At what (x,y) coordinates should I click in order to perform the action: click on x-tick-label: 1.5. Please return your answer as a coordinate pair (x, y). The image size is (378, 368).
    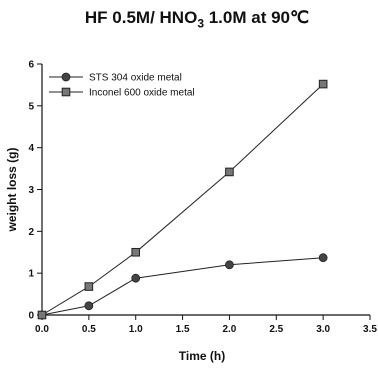
    Looking at the image, I should click on (183, 329).